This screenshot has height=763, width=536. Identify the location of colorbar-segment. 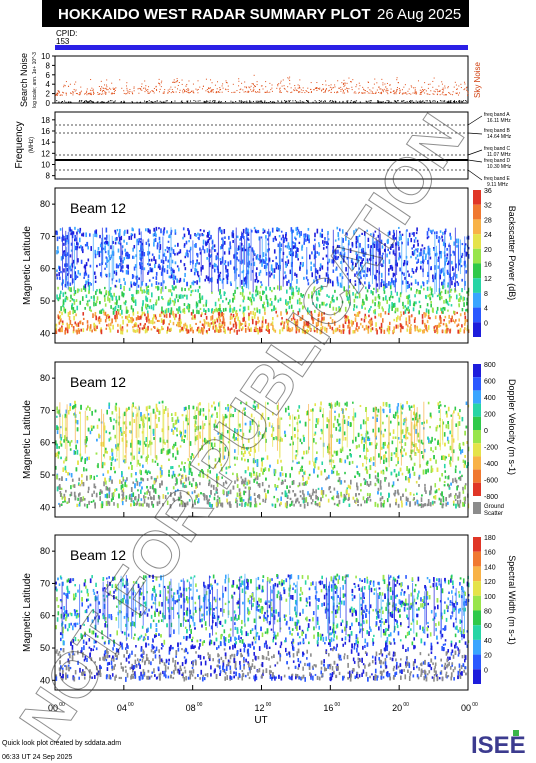
(477, 197).